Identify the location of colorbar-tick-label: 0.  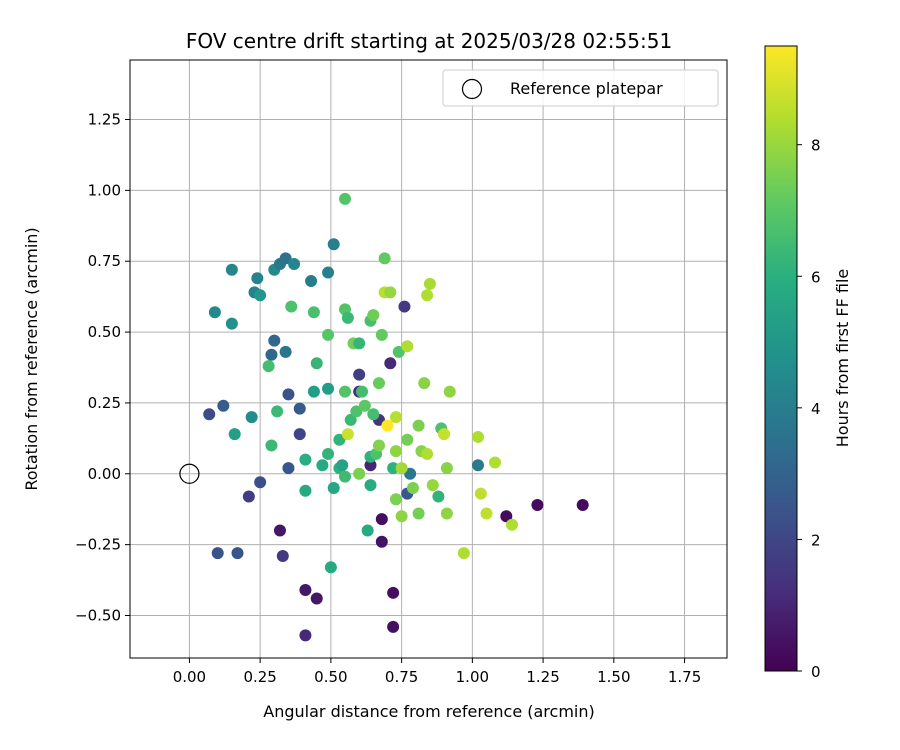
(816, 672).